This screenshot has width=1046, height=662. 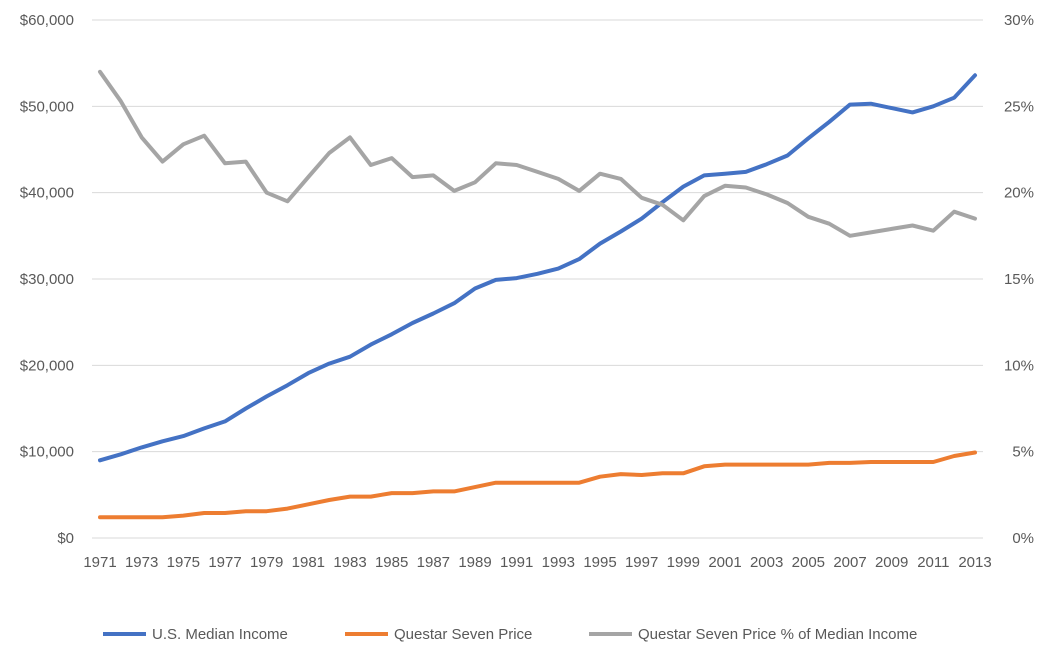 What do you see at coordinates (974, 562) in the screenshot?
I see `x-tick-label: 2013` at bounding box center [974, 562].